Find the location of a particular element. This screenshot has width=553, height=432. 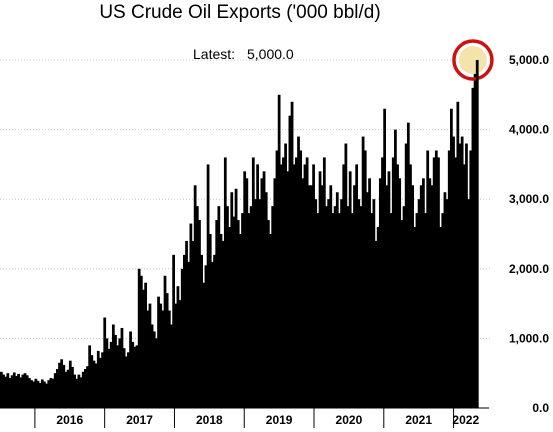

latest-value: 5,000.0 is located at coordinates (270, 54).